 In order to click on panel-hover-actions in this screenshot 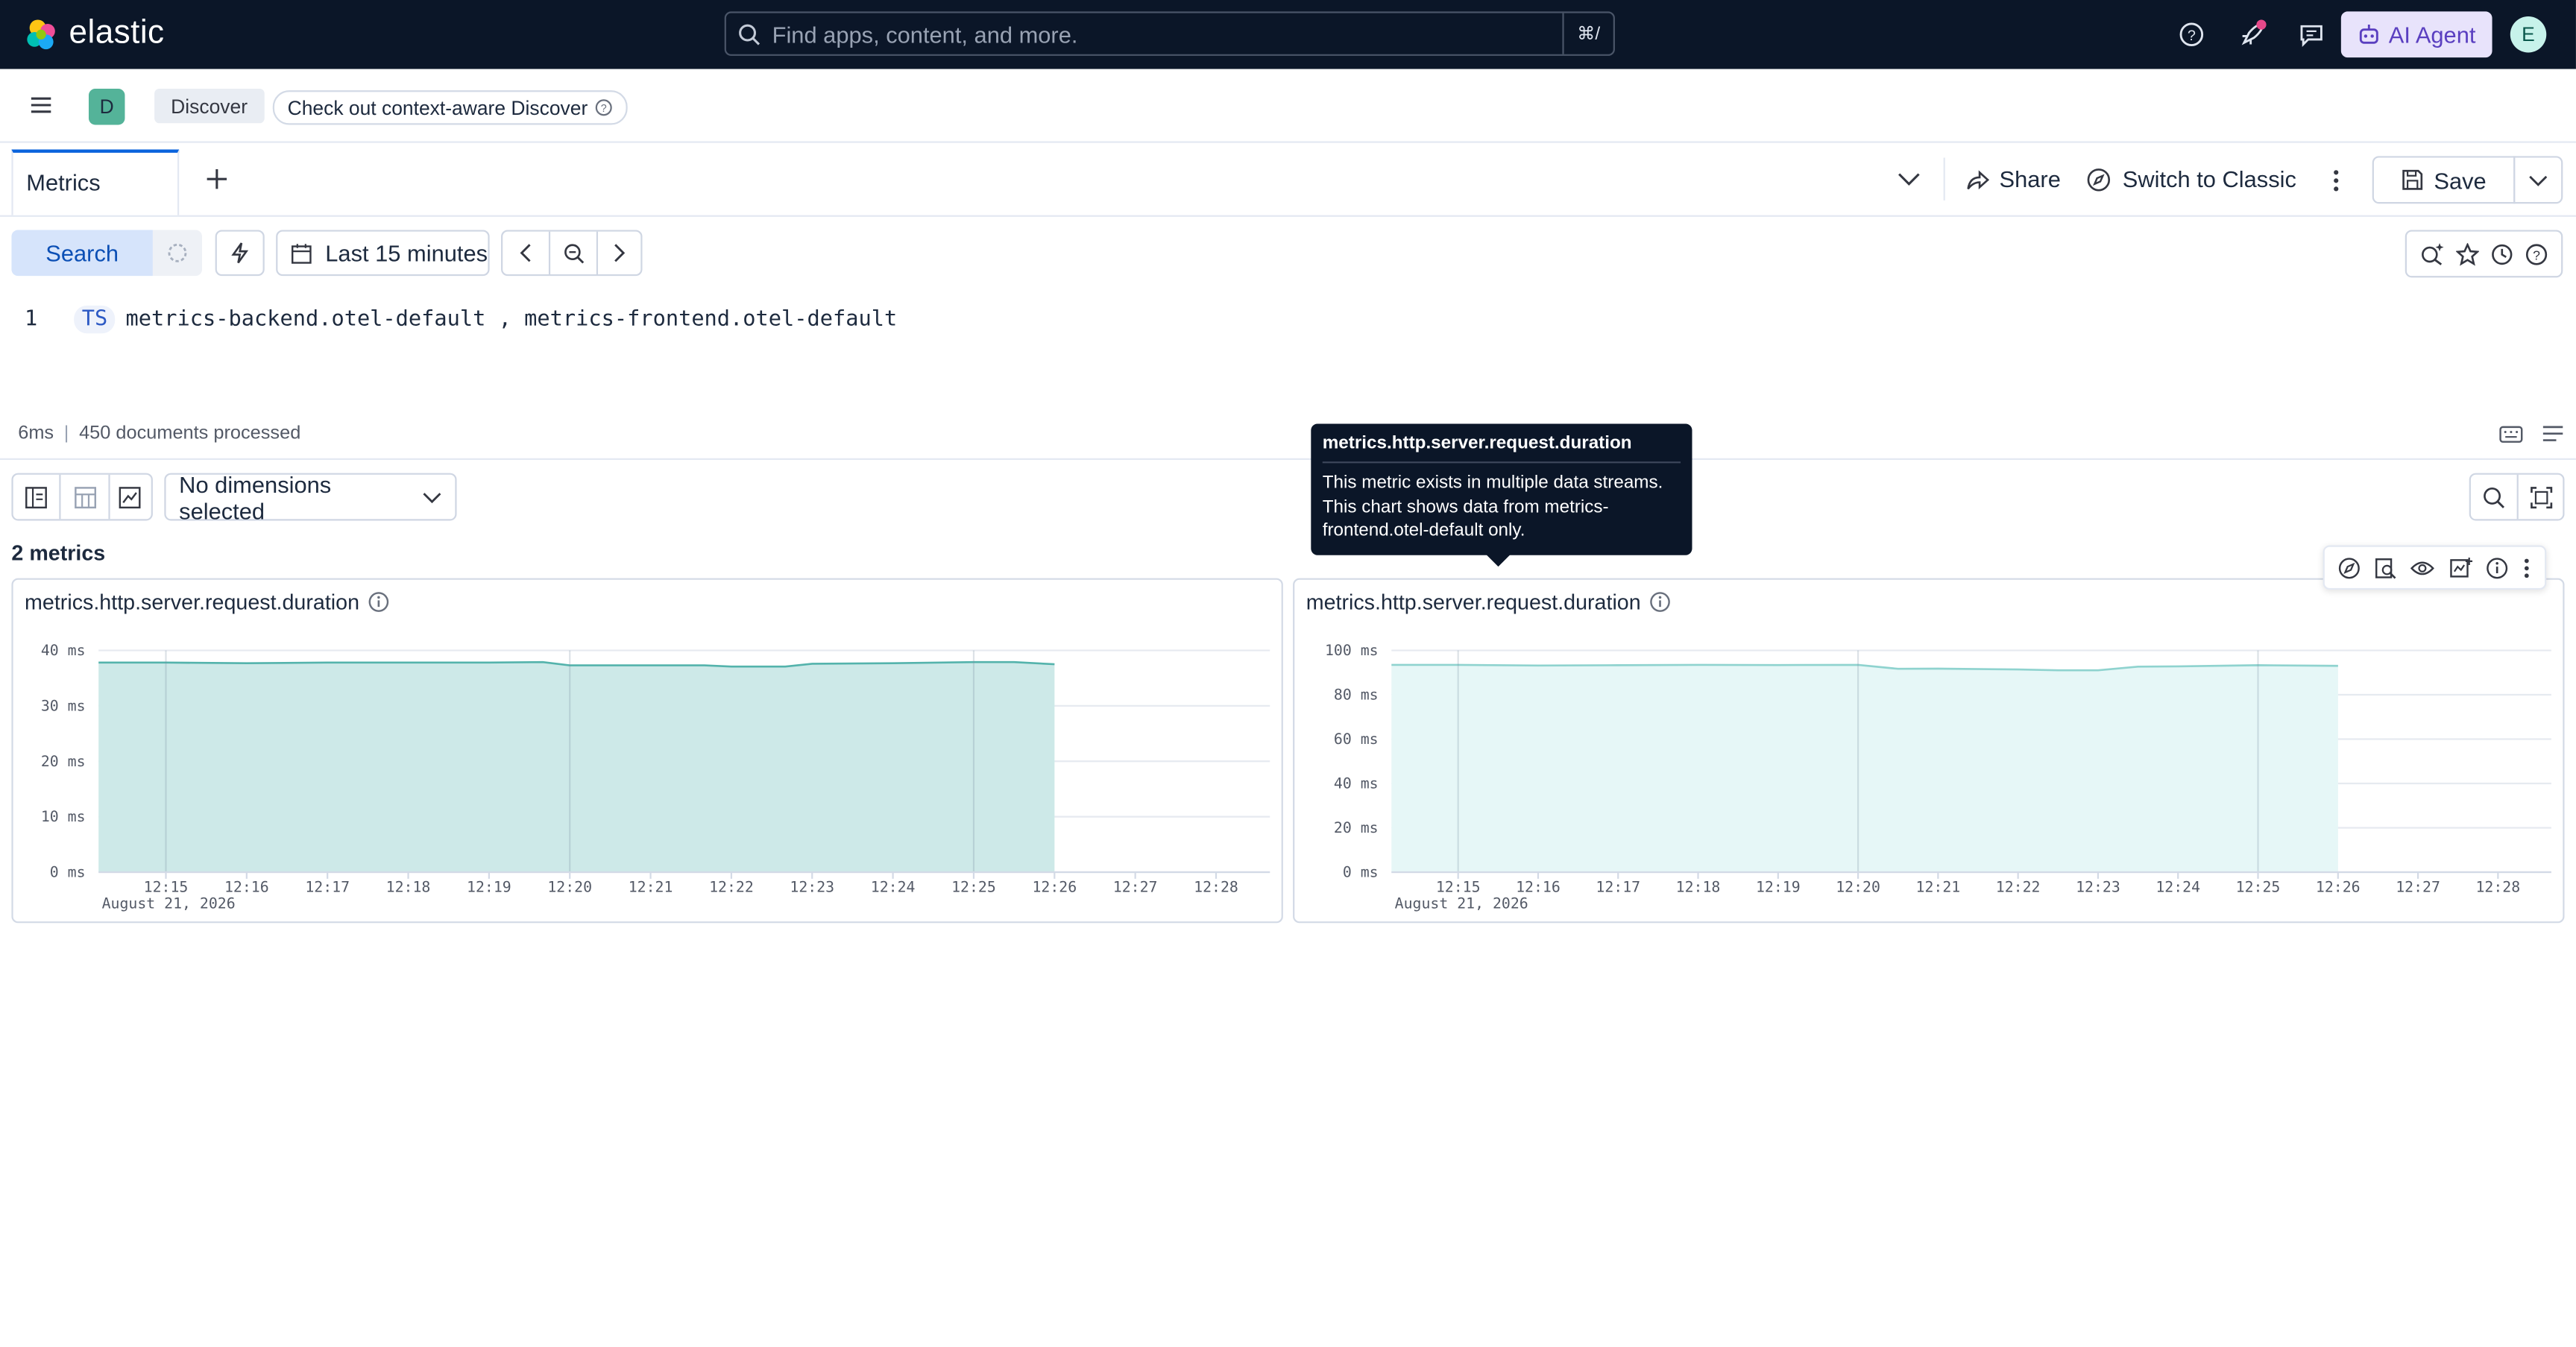, I will do `click(2435, 567)`.